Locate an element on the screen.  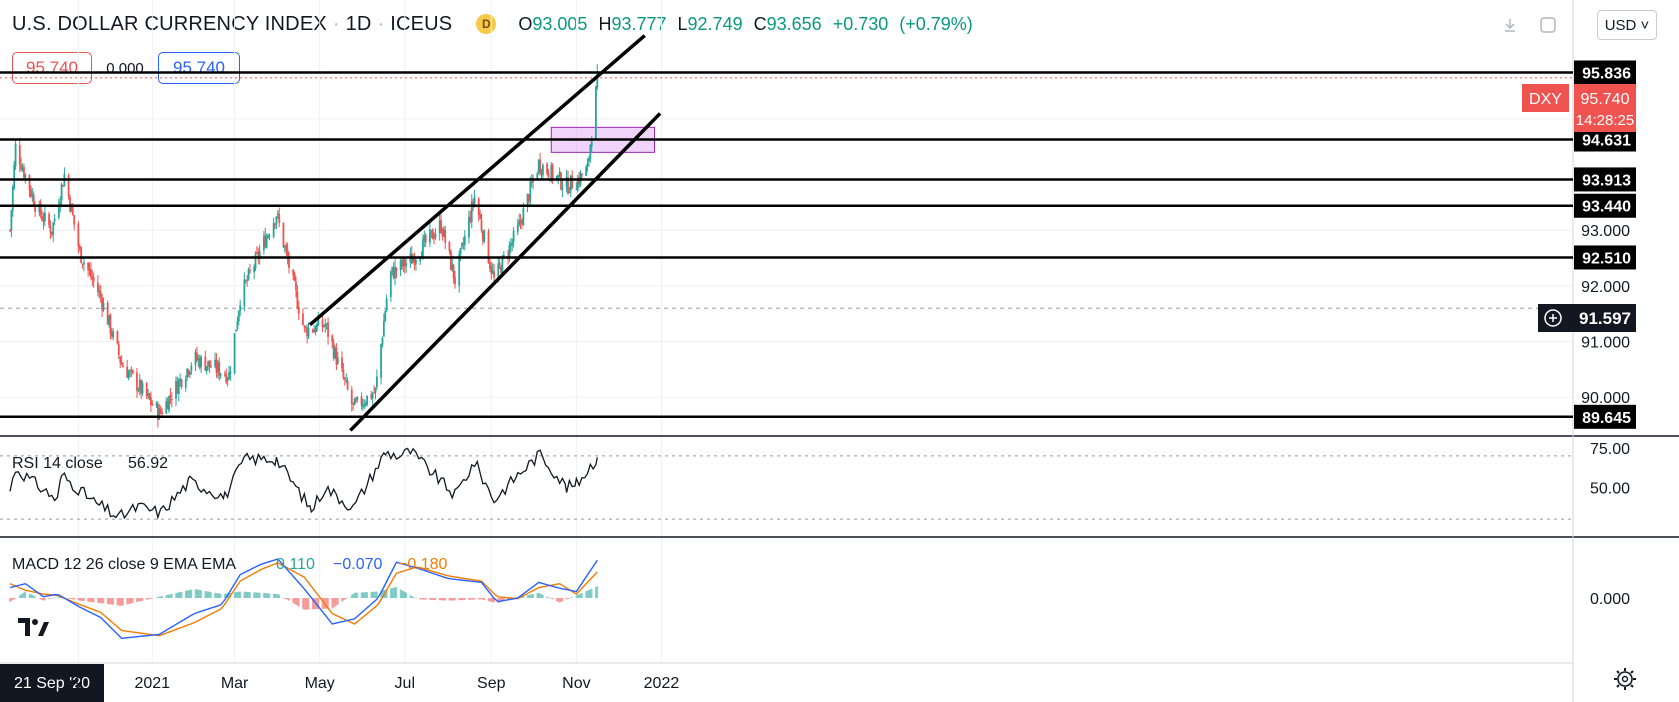
currency-dropdown: USD ˅ is located at coordinates (1627, 25).